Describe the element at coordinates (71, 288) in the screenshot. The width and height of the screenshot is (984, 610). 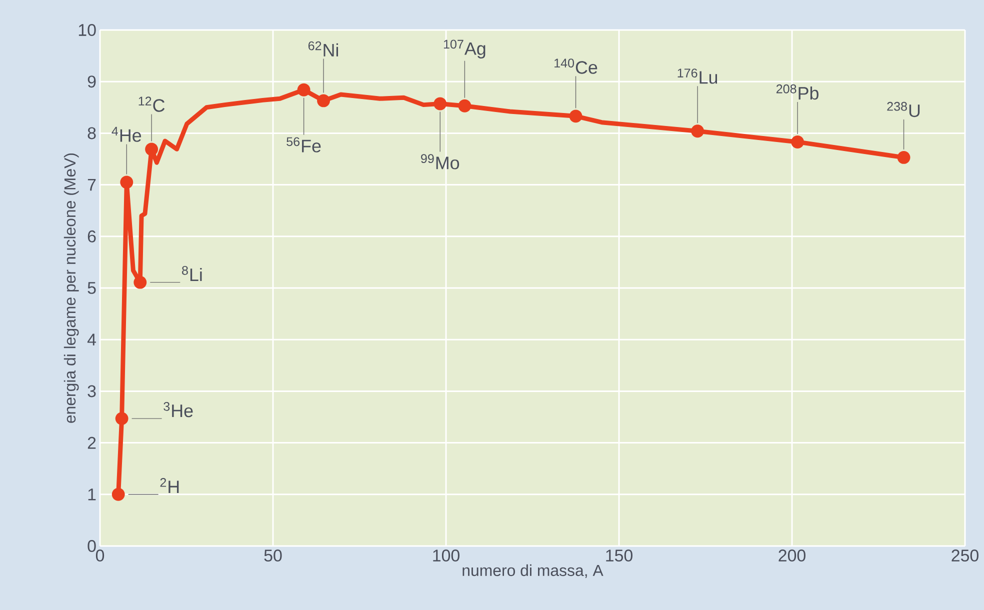
I see `y-axis-title: energia di legame per nucleone (MeV)` at that location.